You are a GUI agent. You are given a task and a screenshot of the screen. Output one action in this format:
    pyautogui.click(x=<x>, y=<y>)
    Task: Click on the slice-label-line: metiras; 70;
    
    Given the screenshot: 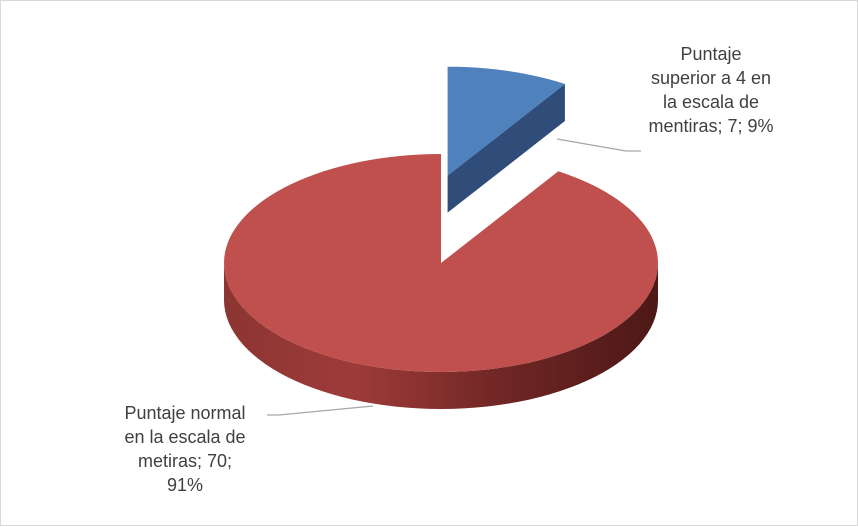 What is the action you would take?
    pyautogui.click(x=185, y=461)
    